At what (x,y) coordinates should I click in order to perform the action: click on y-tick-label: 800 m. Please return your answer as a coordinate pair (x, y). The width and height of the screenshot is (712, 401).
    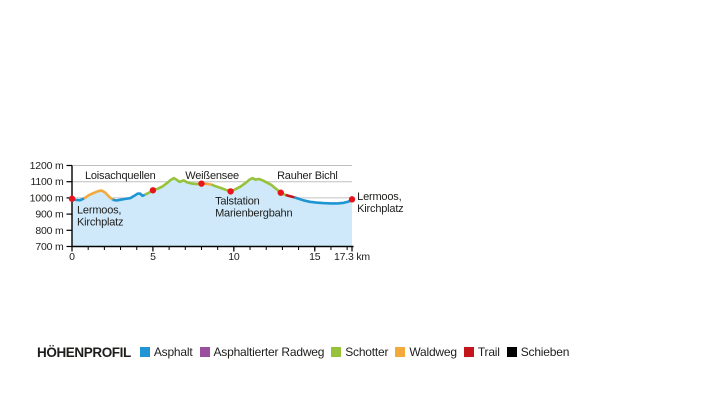
    Looking at the image, I should click on (49, 231).